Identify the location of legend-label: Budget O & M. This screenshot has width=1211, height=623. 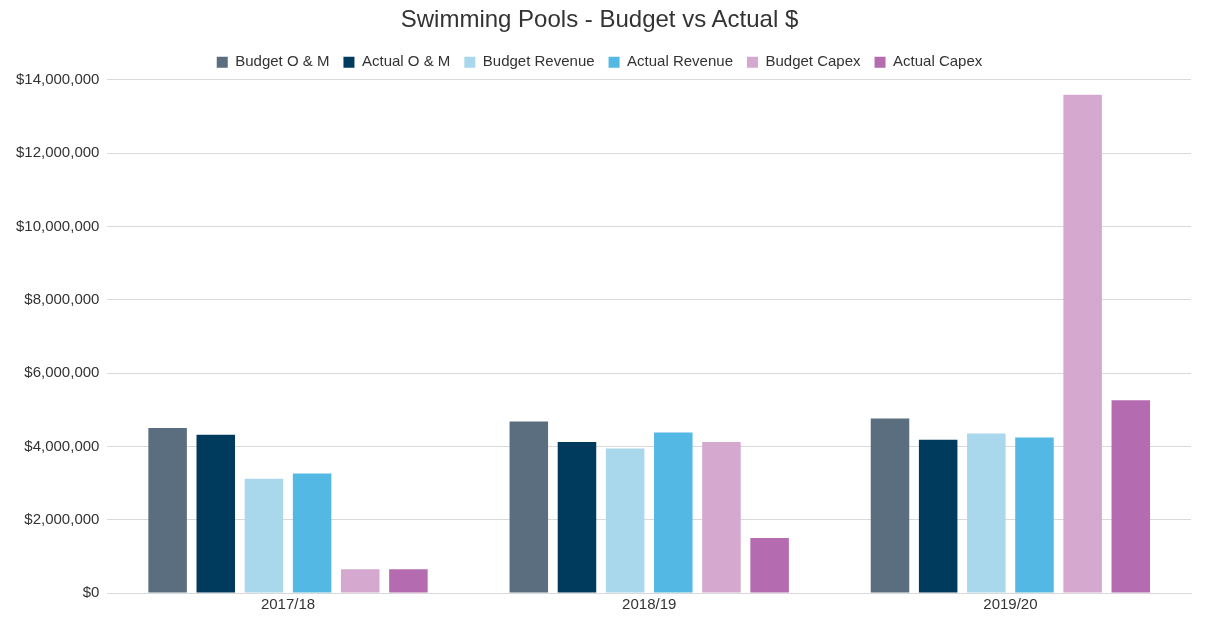
(282, 61).